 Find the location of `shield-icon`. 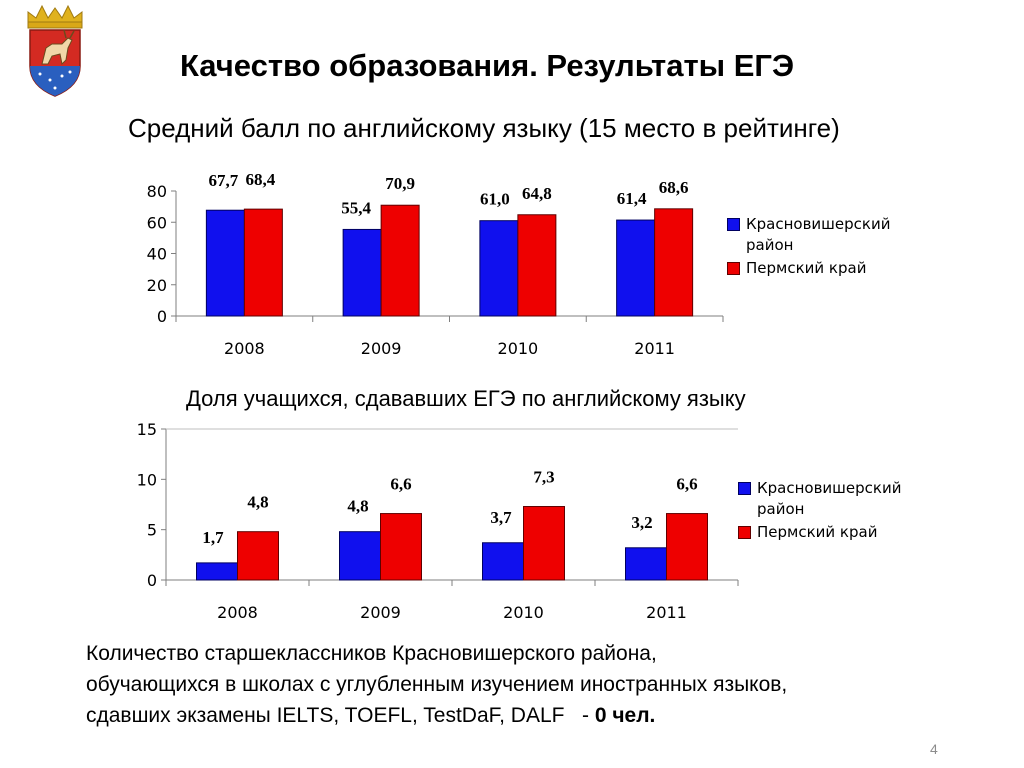

shield-icon is located at coordinates (55, 63).